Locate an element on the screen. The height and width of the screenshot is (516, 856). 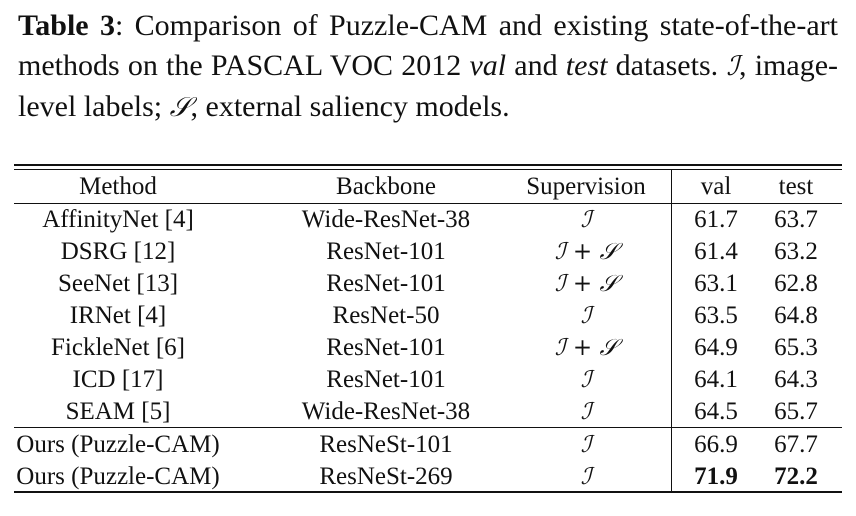
ours-separator-rule is located at coordinates (428, 427).